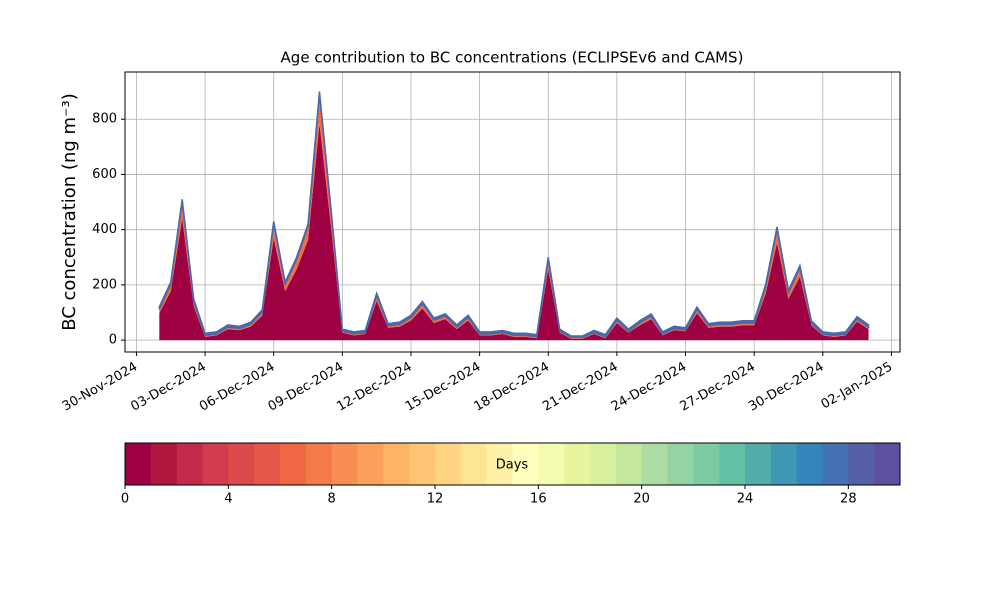 This screenshot has width=1000, height=600. I want to click on x-tick-label: 30-Dec-2024, so click(786, 387).